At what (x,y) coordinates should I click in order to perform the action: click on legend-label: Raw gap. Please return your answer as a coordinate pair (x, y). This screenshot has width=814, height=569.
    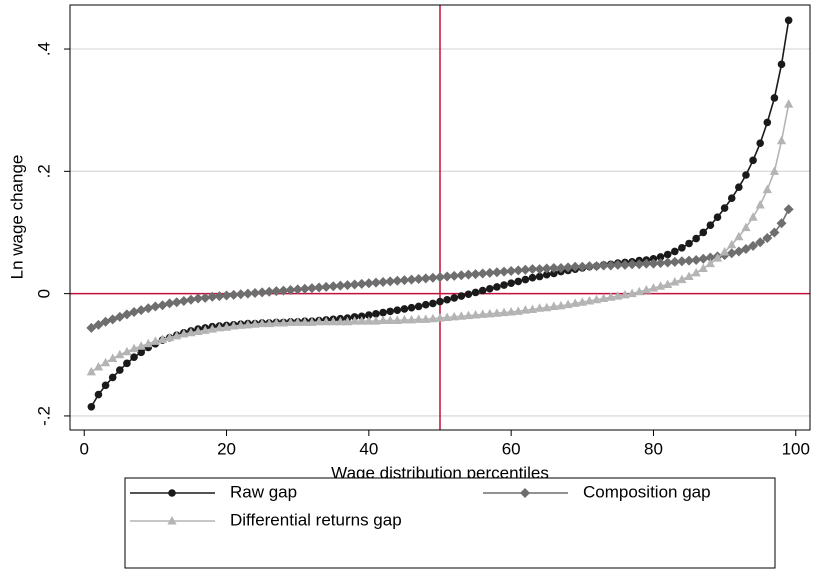
    Looking at the image, I should click on (263, 491).